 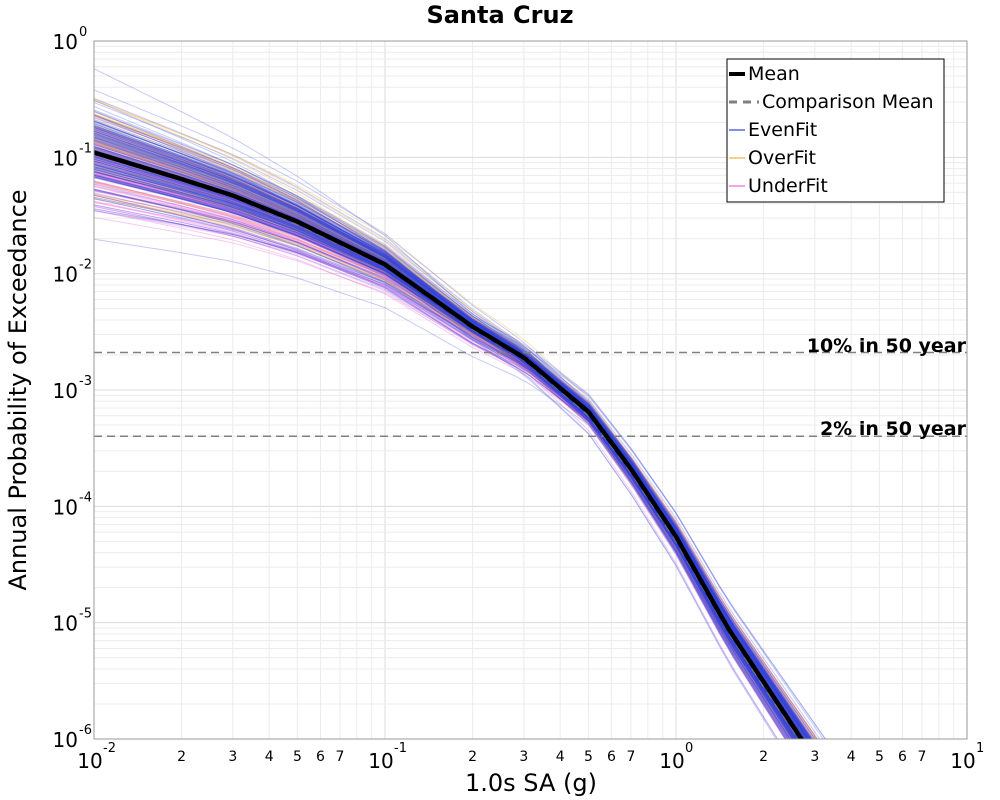 I want to click on legend-label-mean: Mean, so click(x=774, y=74).